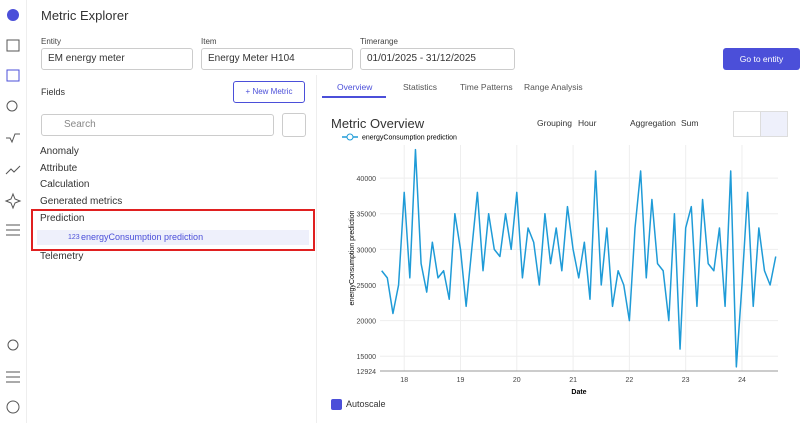 This screenshot has height=428, width=800. Describe the element at coordinates (350, 137) in the screenshot. I see `legend-marker` at that location.